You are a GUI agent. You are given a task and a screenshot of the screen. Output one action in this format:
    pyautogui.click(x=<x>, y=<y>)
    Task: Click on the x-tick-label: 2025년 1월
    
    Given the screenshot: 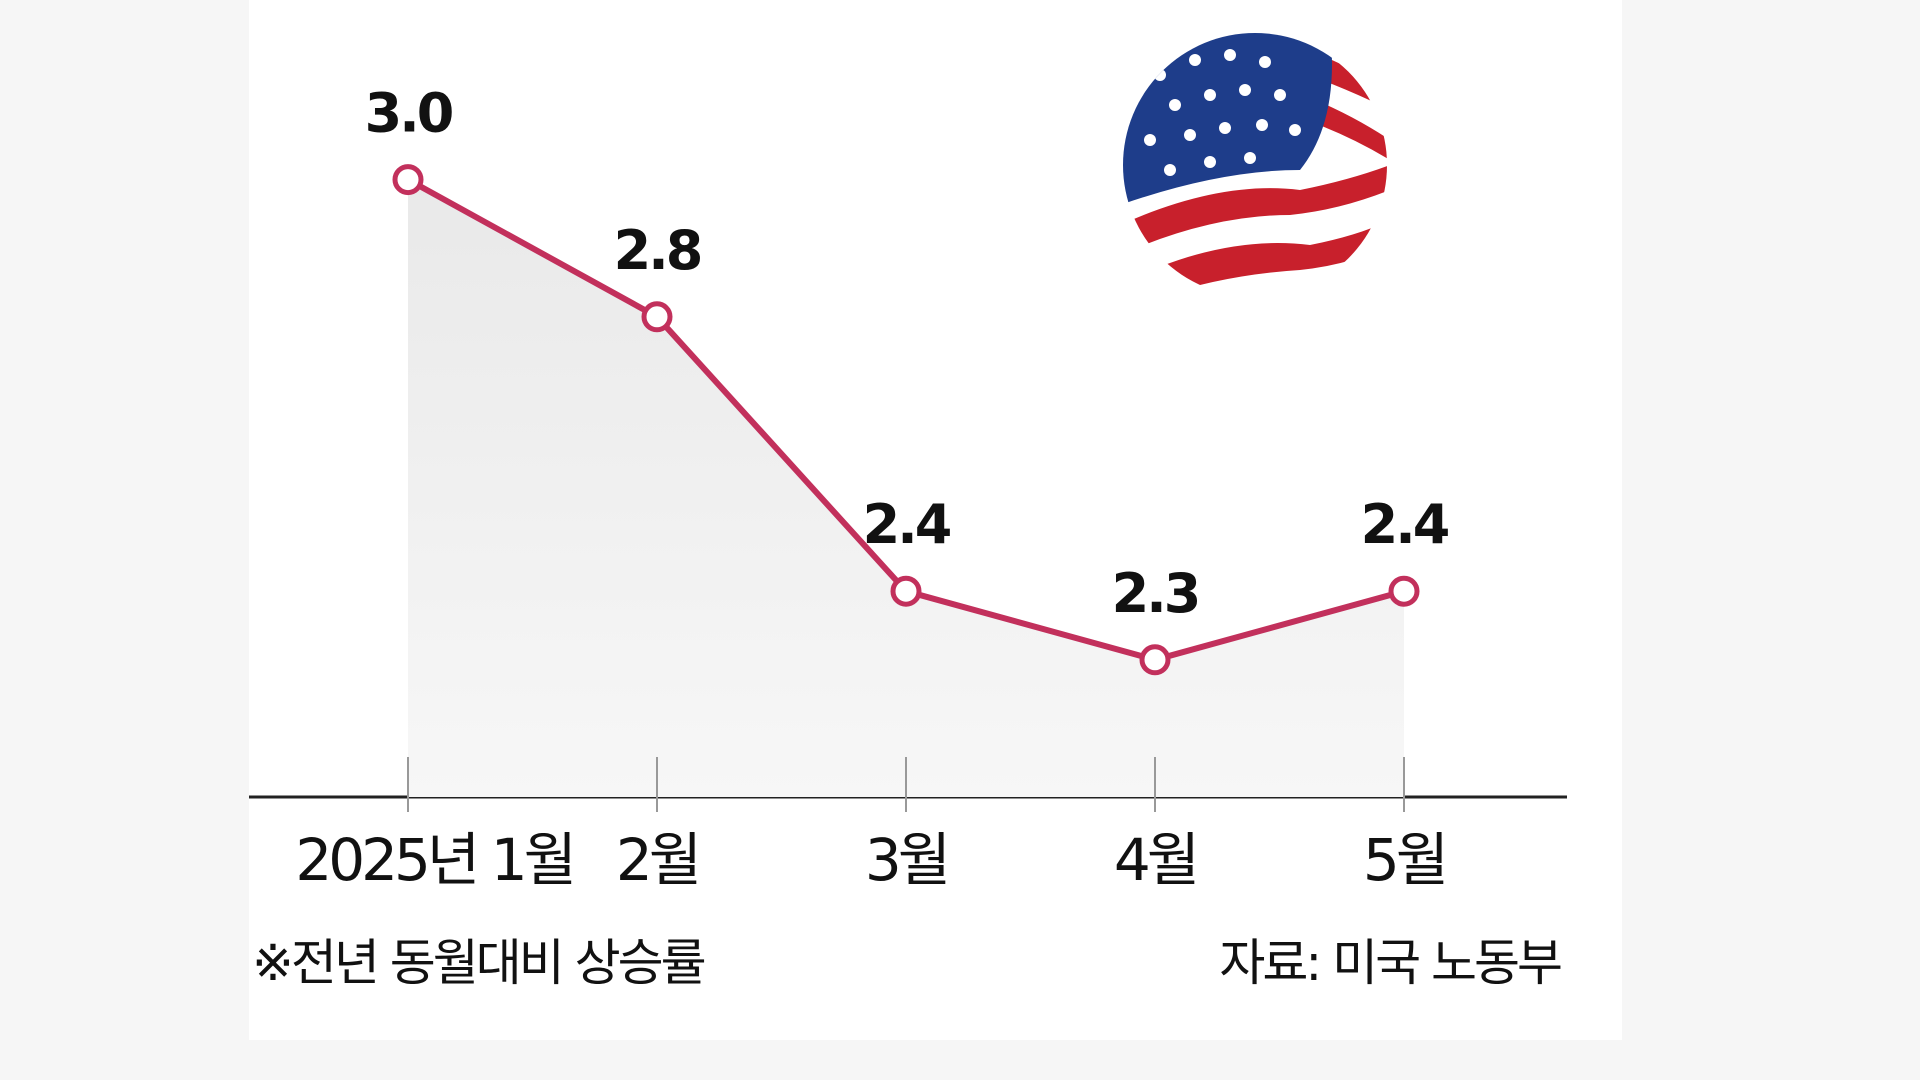 What is the action you would take?
    pyautogui.click(x=434, y=860)
    